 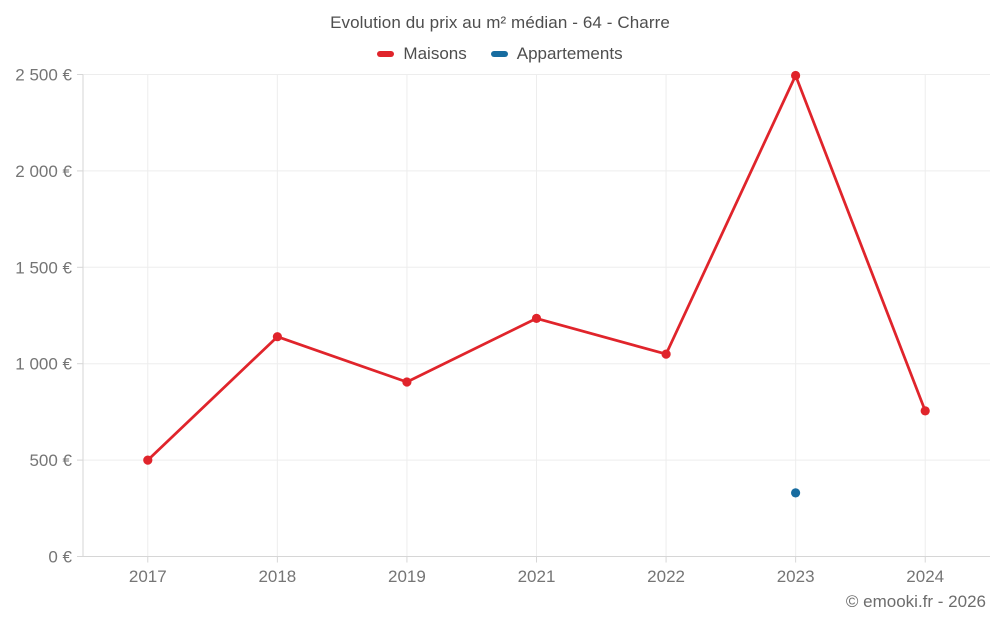 What do you see at coordinates (569, 53) in the screenshot?
I see `legend-label-appartements: Appartements` at bounding box center [569, 53].